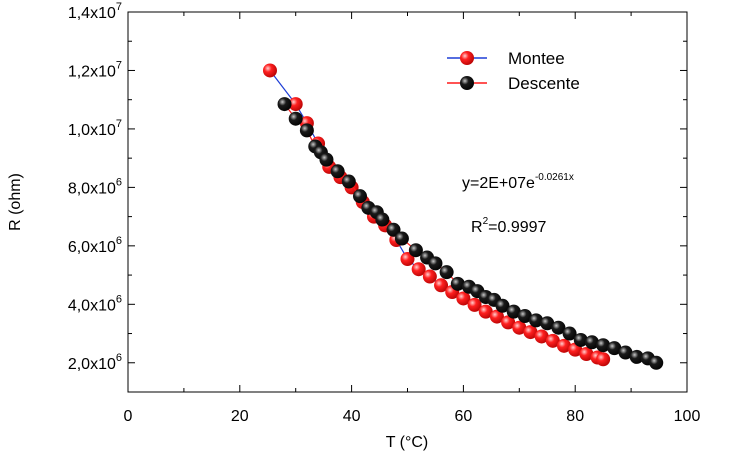 This screenshot has width=729, height=462. I want to click on x-tick-label: 60, so click(464, 416).